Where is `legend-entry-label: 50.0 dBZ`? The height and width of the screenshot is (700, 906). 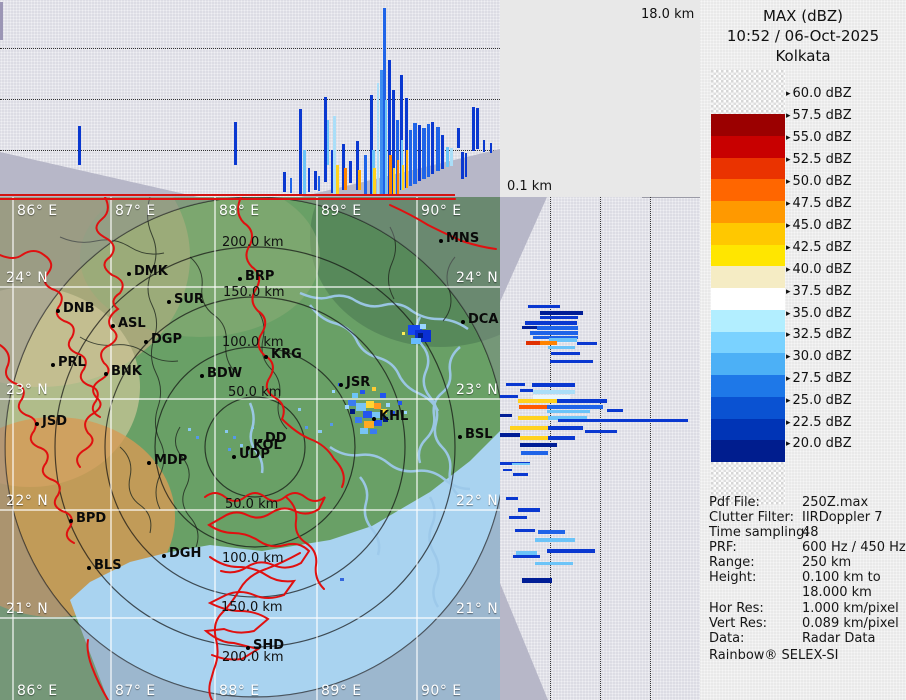 legend-entry-label: 50.0 dBZ is located at coordinates (822, 181).